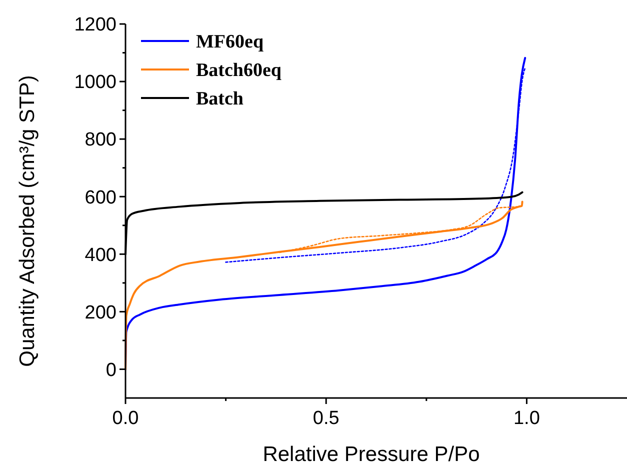 Image resolution: width=627 pixels, height=471 pixels. What do you see at coordinates (125, 418) in the screenshot?
I see `x-tick-label: 0.0` at bounding box center [125, 418].